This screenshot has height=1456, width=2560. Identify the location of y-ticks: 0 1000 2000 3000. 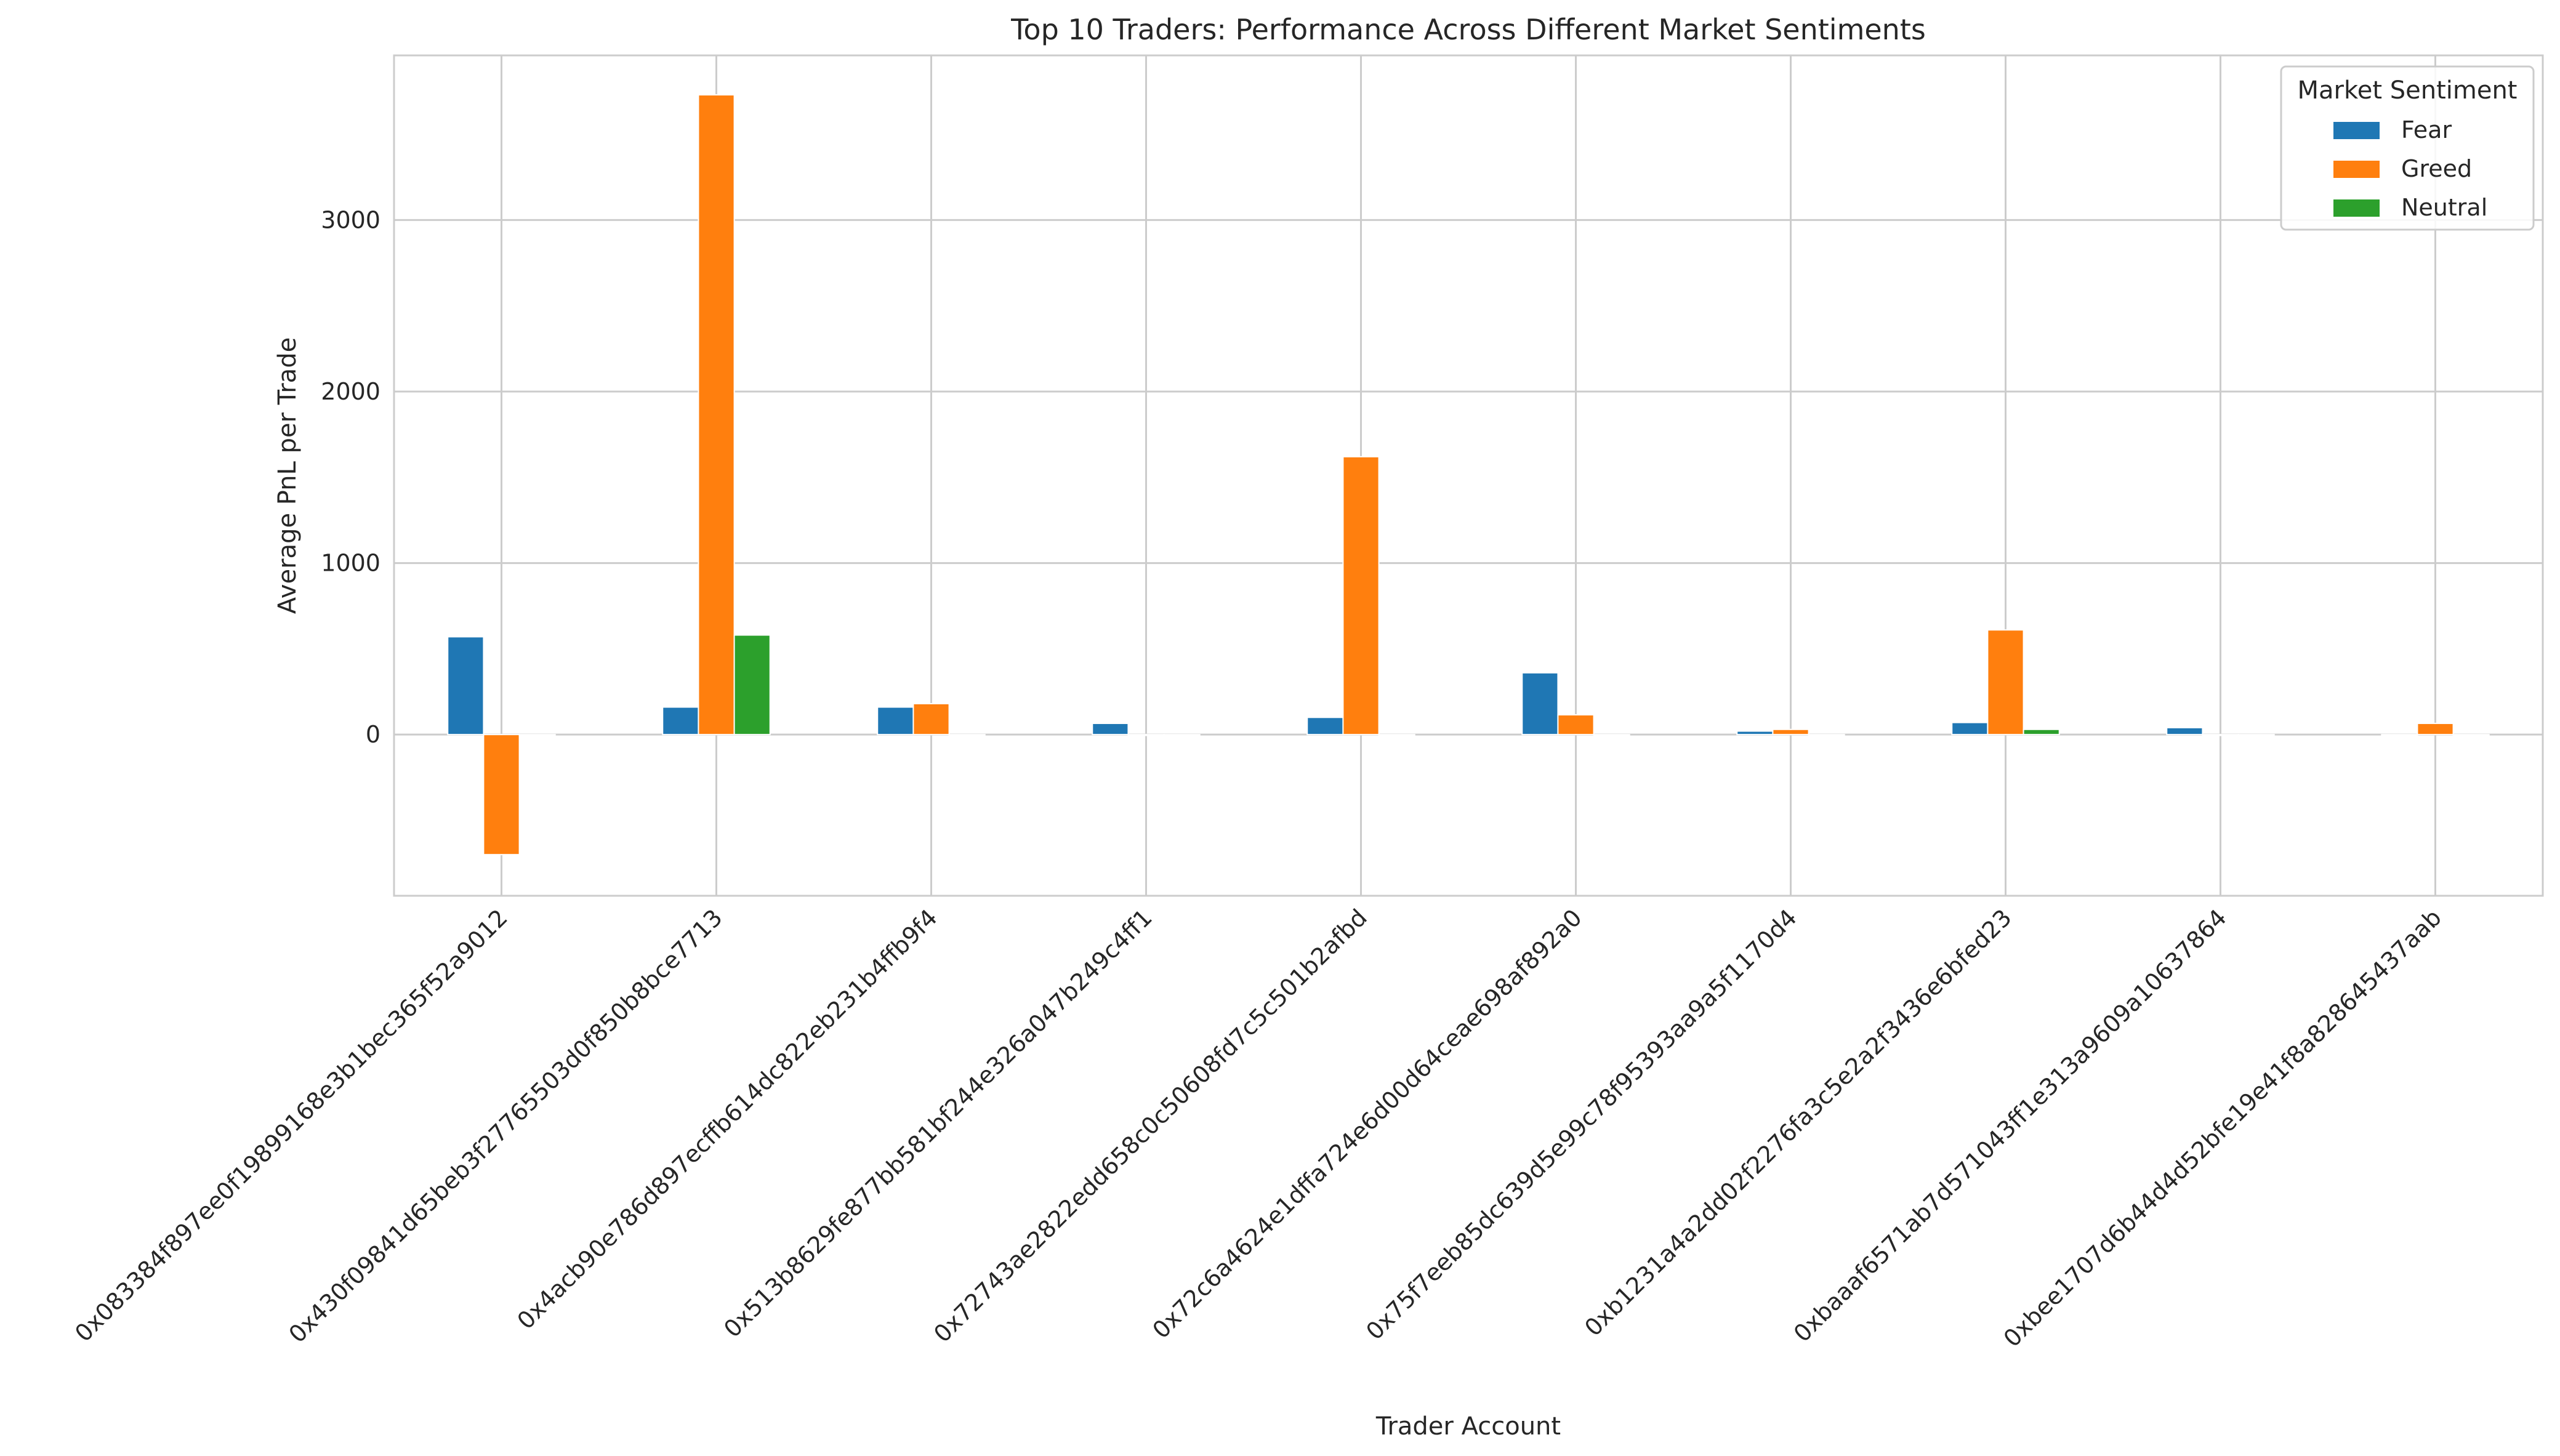
(350, 477).